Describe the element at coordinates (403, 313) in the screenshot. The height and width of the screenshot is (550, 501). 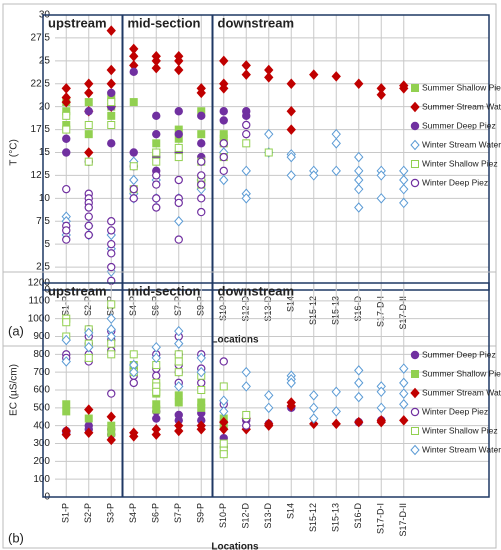
I see `x-tick-label: S17-D-II` at that location.